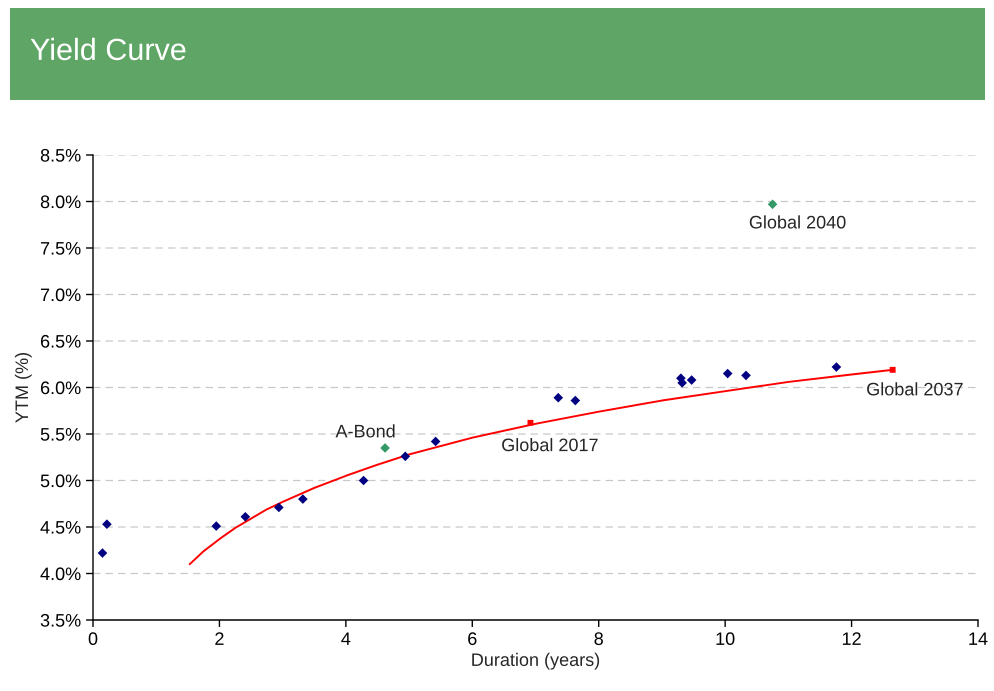  Describe the element at coordinates (915, 389) in the screenshot. I see `annotation: Global 2037` at that location.